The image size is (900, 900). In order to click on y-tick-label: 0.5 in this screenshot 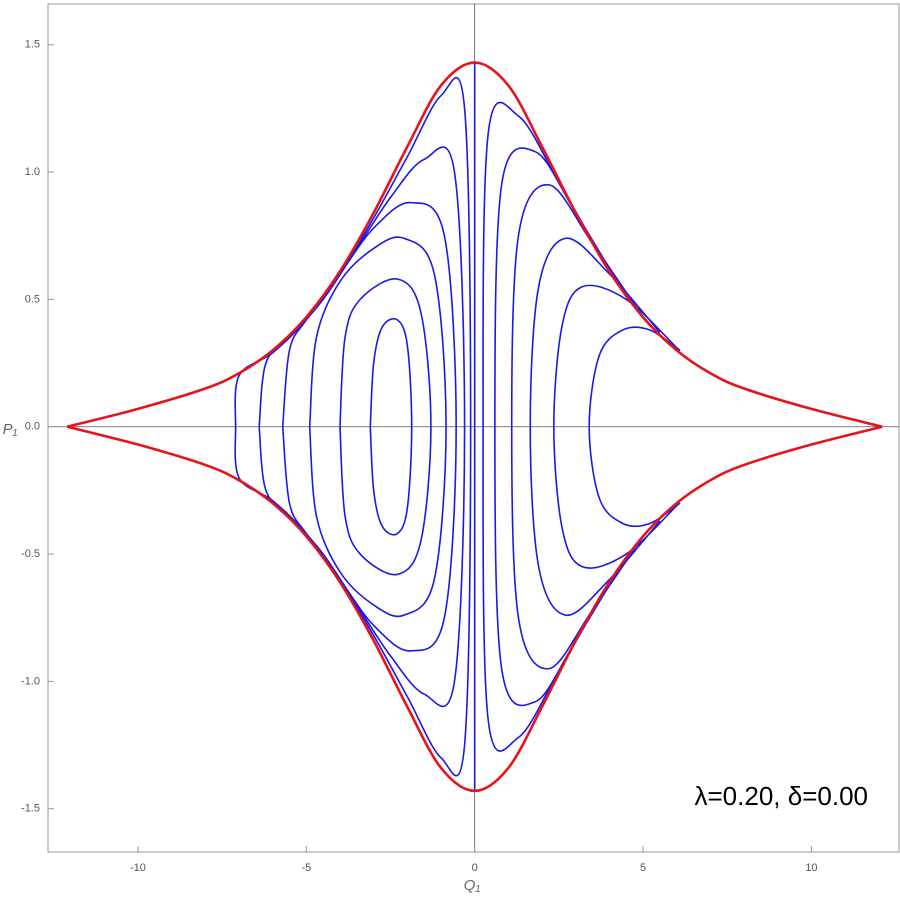, I will do `click(32, 299)`.